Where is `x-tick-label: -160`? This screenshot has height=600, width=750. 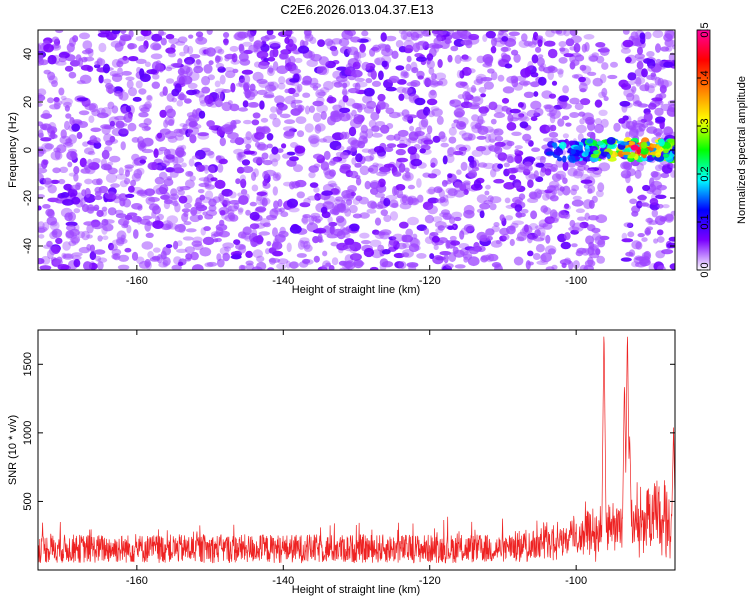 x-tick-label: -160 is located at coordinates (137, 281).